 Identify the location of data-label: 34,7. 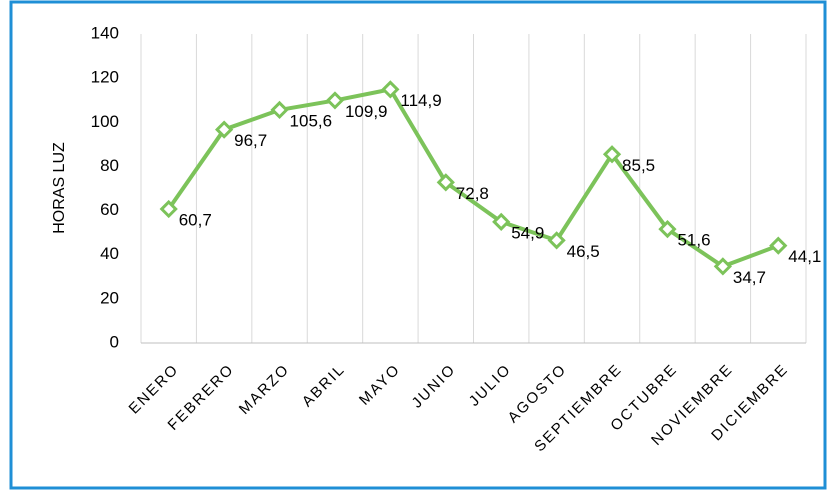
(749, 277).